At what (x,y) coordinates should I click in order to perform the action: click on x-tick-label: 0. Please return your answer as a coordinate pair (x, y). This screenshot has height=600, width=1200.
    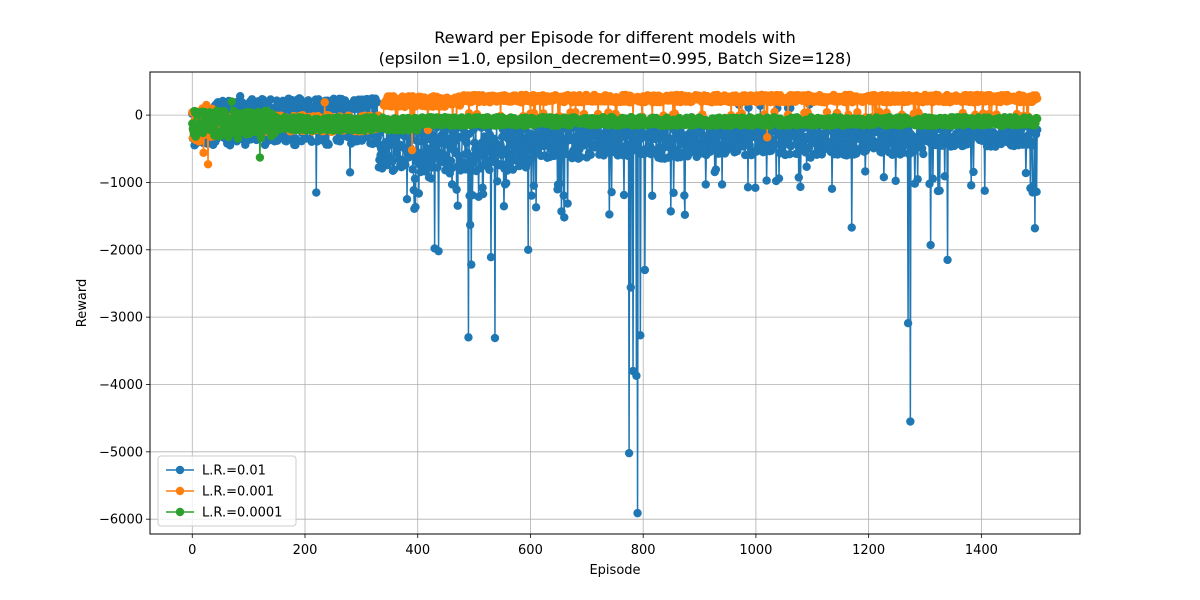
    Looking at the image, I should click on (192, 550).